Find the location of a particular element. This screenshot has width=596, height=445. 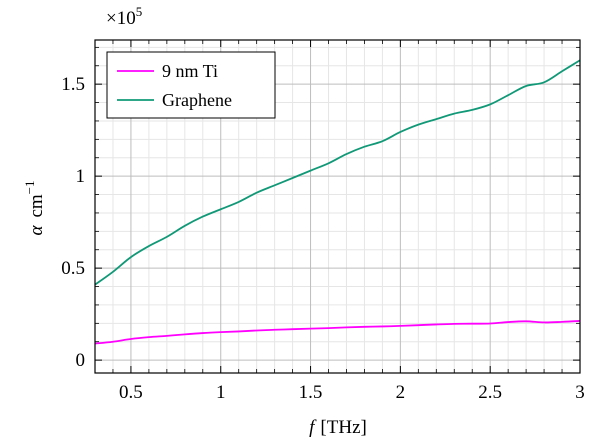

legend: 9 nm Ti Graphene is located at coordinates (191, 85).